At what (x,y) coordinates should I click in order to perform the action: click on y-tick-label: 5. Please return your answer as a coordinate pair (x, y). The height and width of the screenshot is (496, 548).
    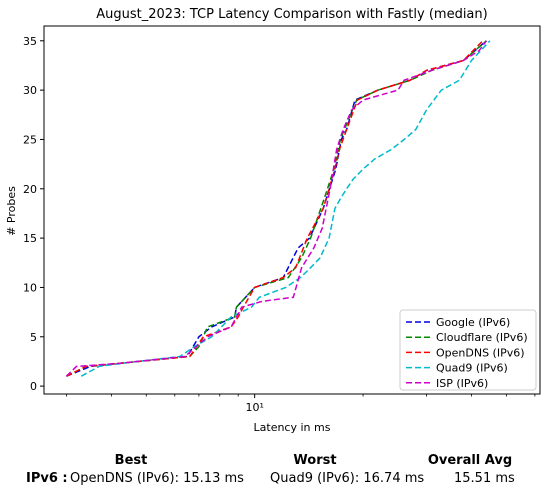
    Looking at the image, I should click on (33, 337).